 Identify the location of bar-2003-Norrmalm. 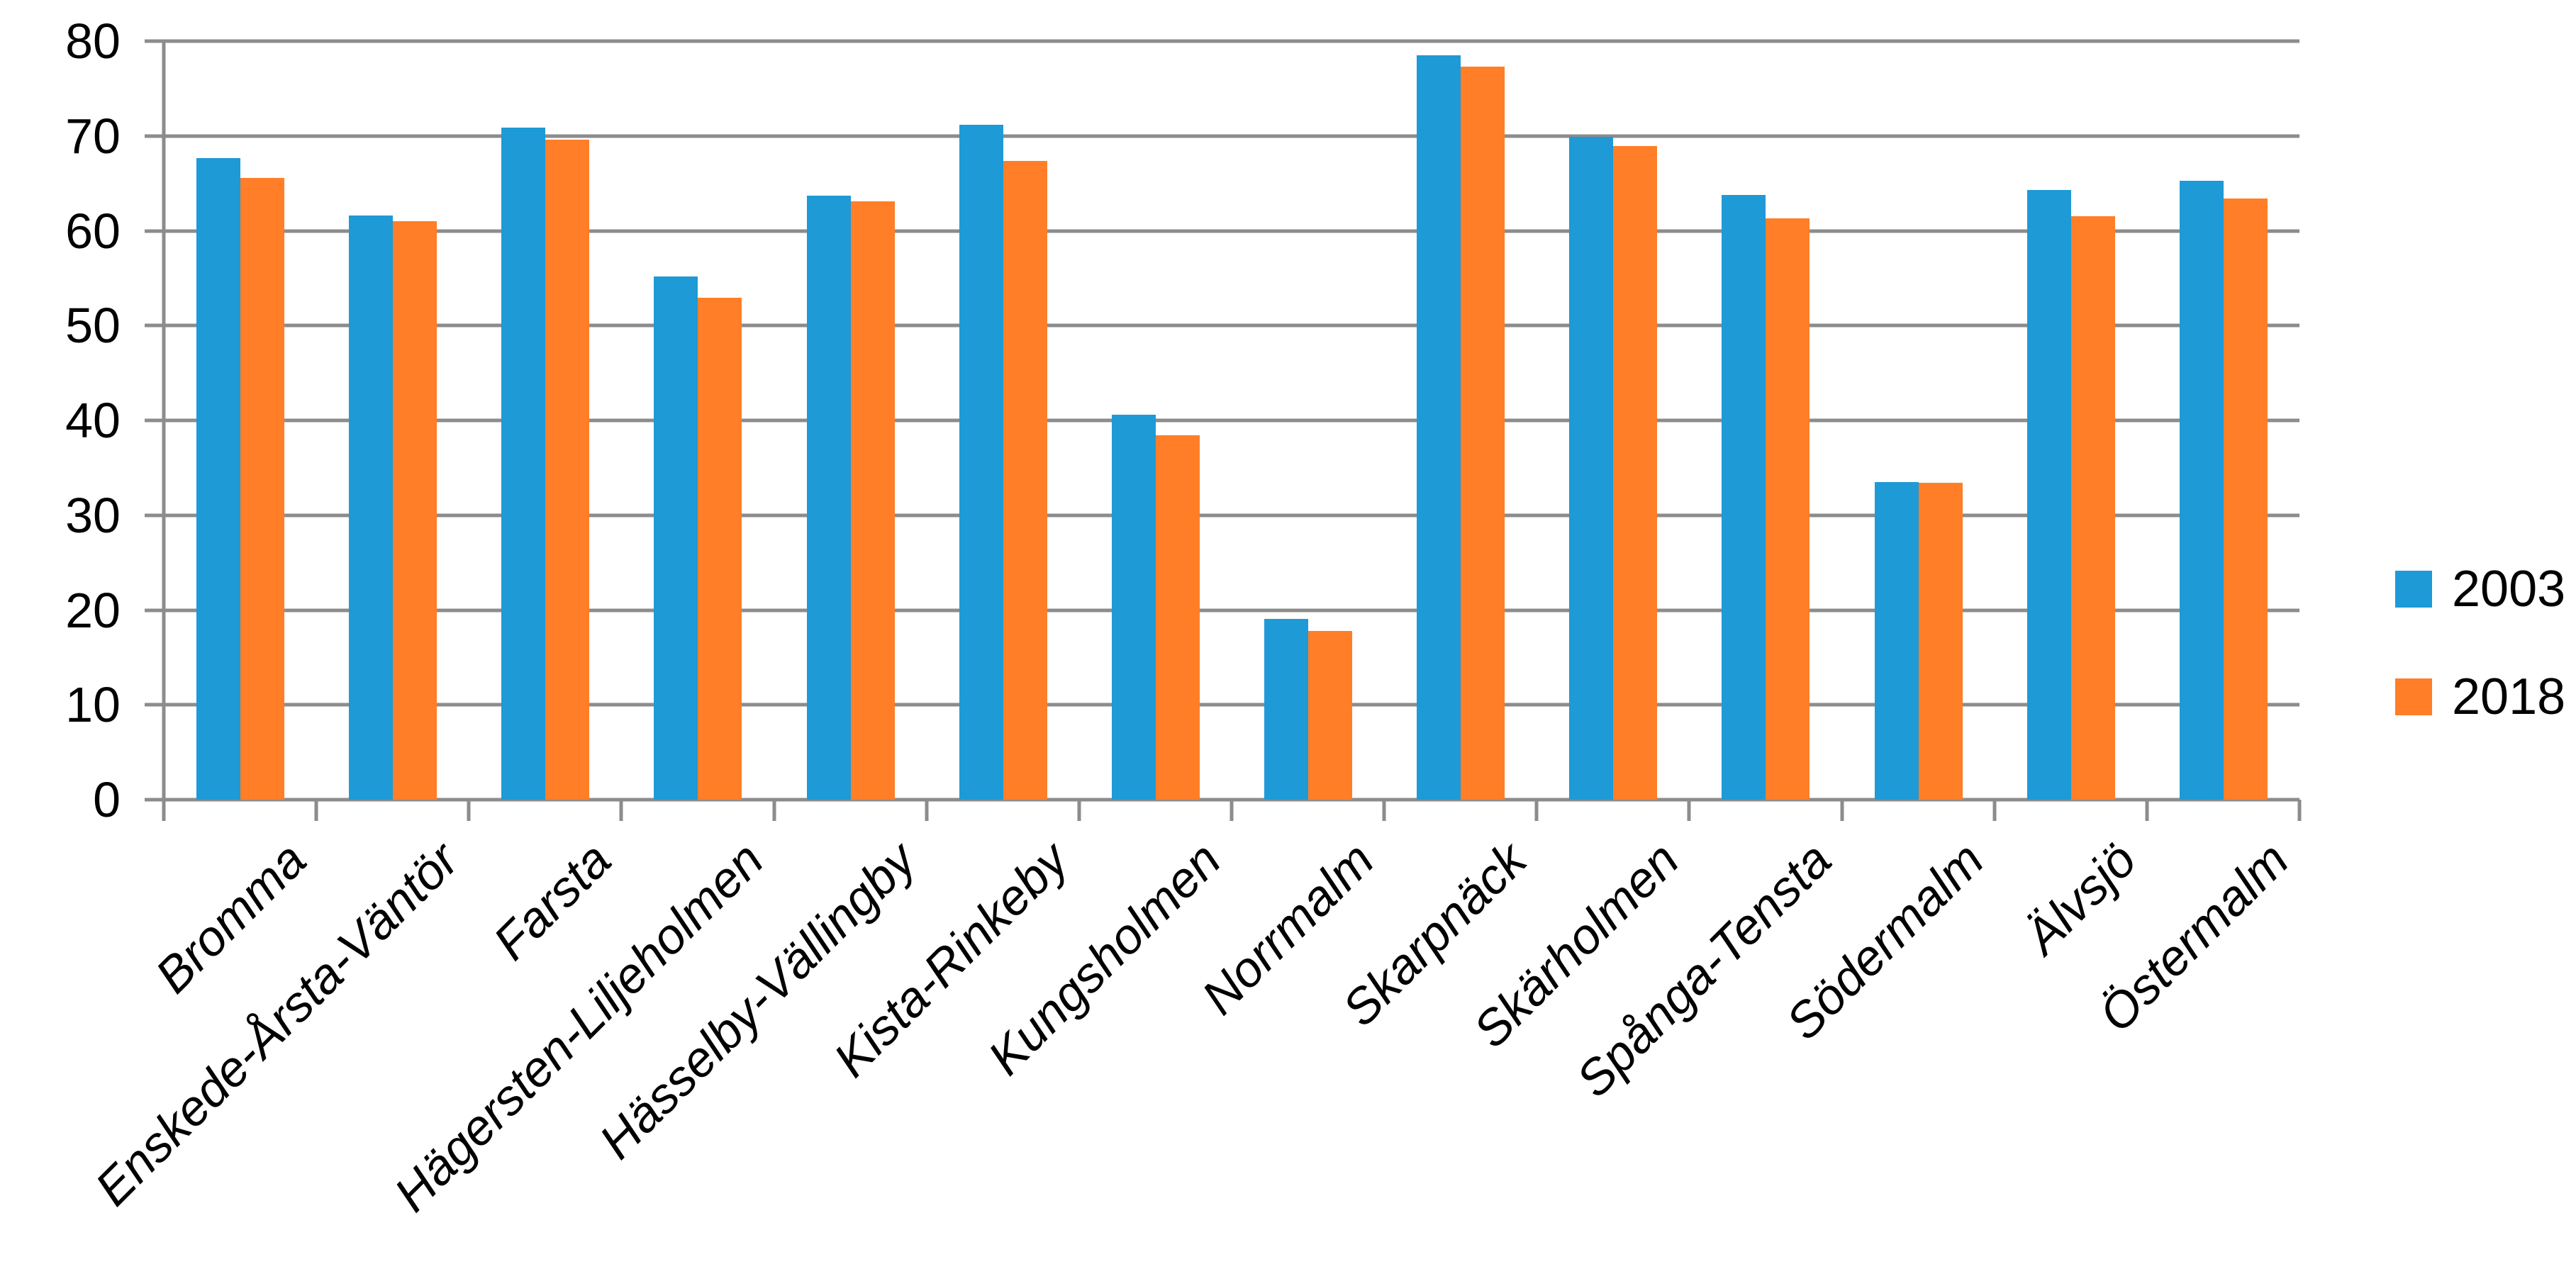
(1286, 709).